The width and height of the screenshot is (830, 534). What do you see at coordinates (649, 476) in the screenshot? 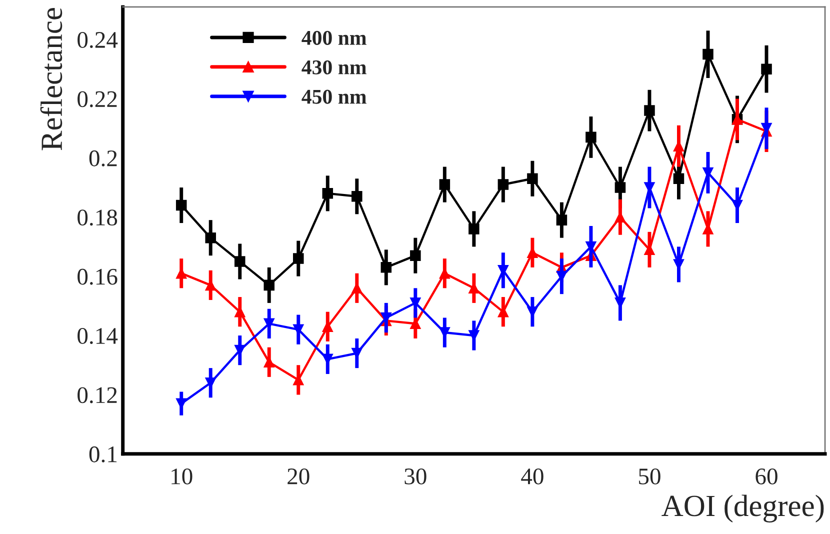
I see `x-tick-label: 50` at bounding box center [649, 476].